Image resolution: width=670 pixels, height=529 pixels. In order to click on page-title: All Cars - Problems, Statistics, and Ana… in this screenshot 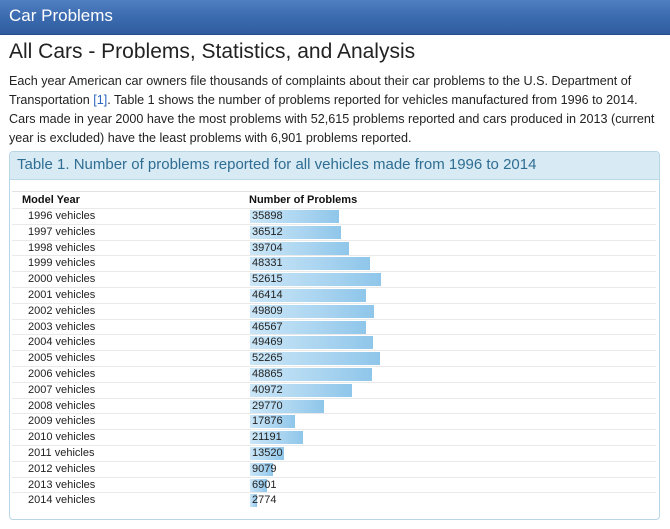, I will do `click(212, 51)`.